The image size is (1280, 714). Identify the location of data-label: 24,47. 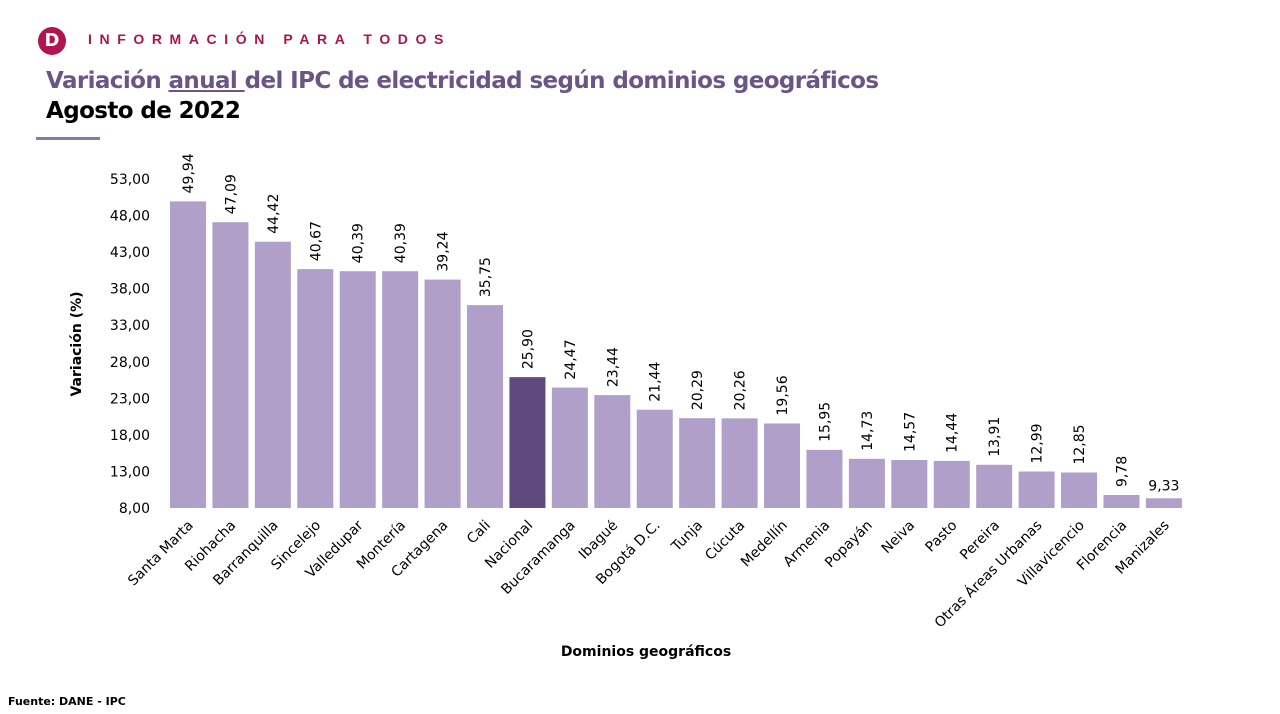
(571, 359).